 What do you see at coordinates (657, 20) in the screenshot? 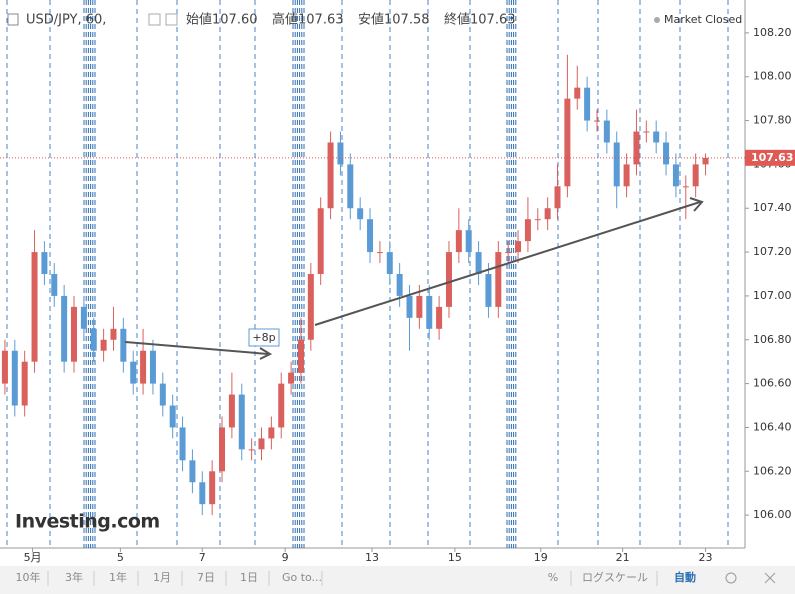
I see `status-dot` at bounding box center [657, 20].